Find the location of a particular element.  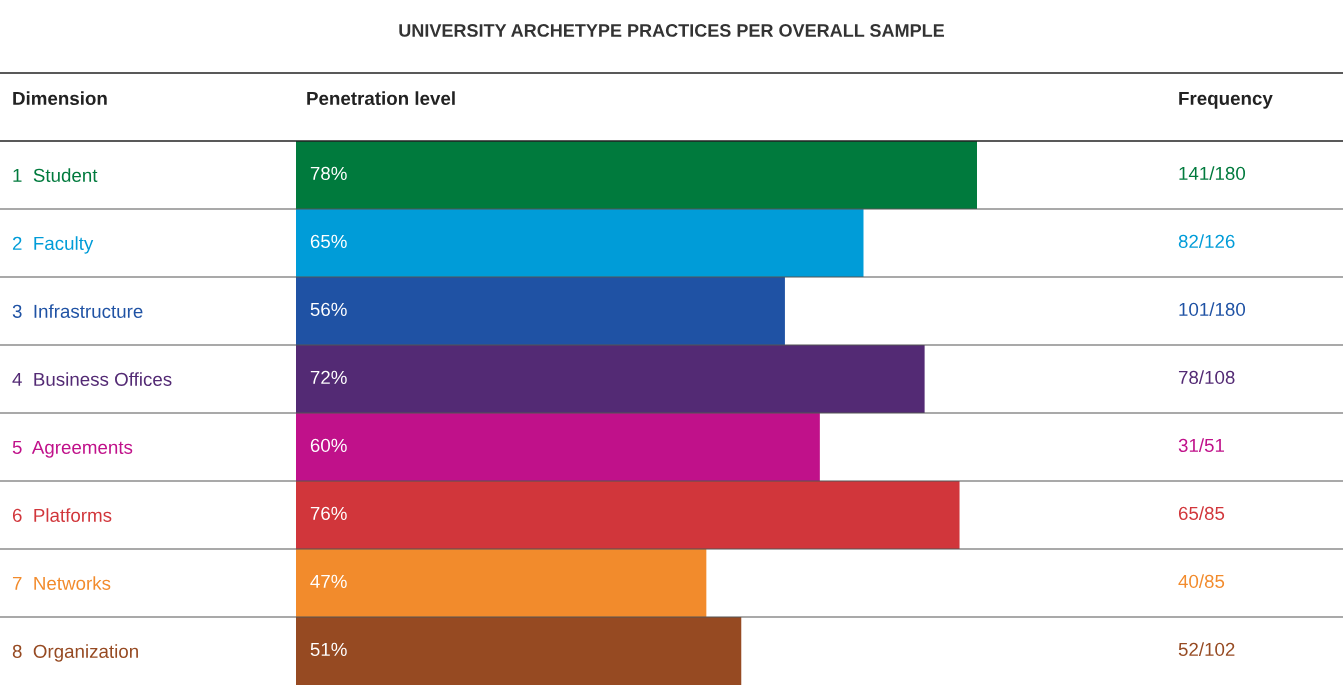

y-axis-title: Dimension is located at coordinates (60, 98).